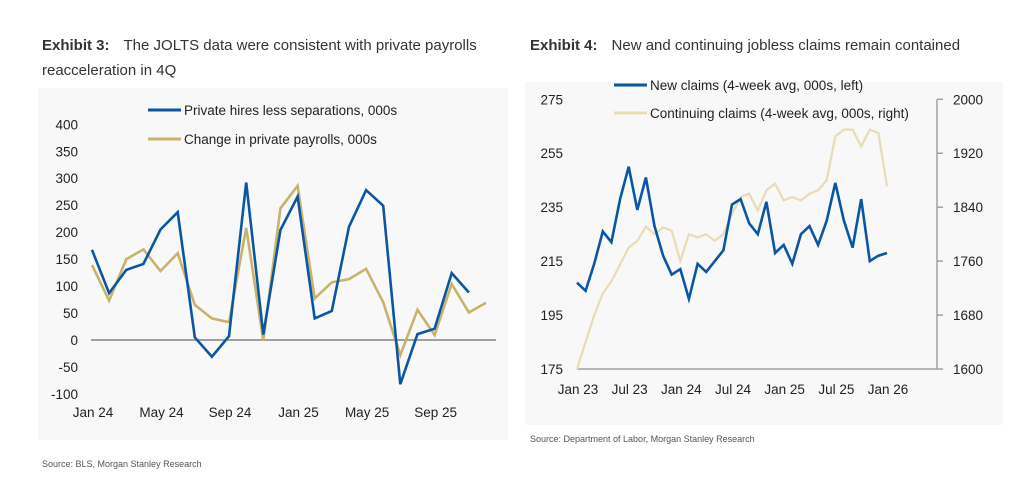 The height and width of the screenshot is (480, 1024). Describe the element at coordinates (968, 99) in the screenshot. I see `right-y-tick-label: 2000` at that location.